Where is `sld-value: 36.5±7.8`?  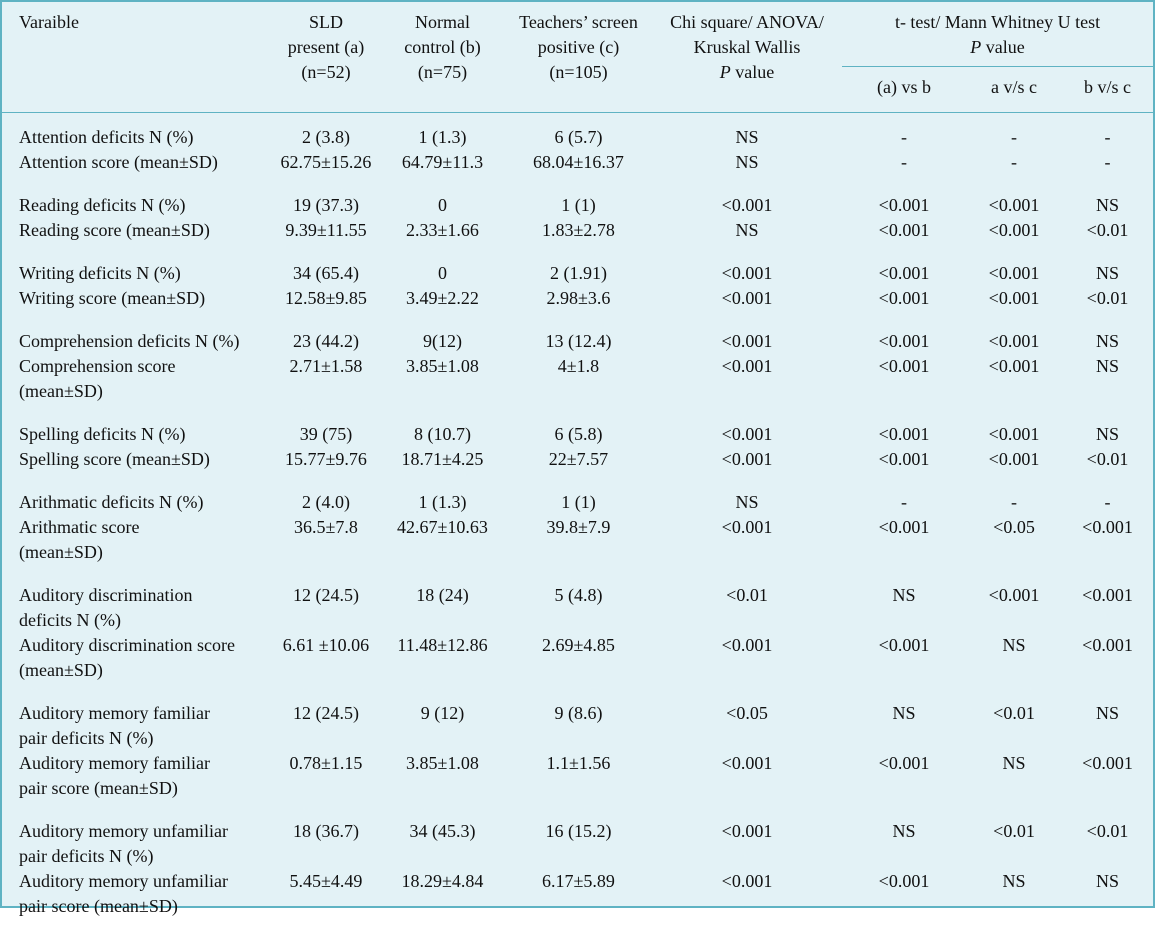
sld-value: 36.5±7.8 is located at coordinates (326, 543).